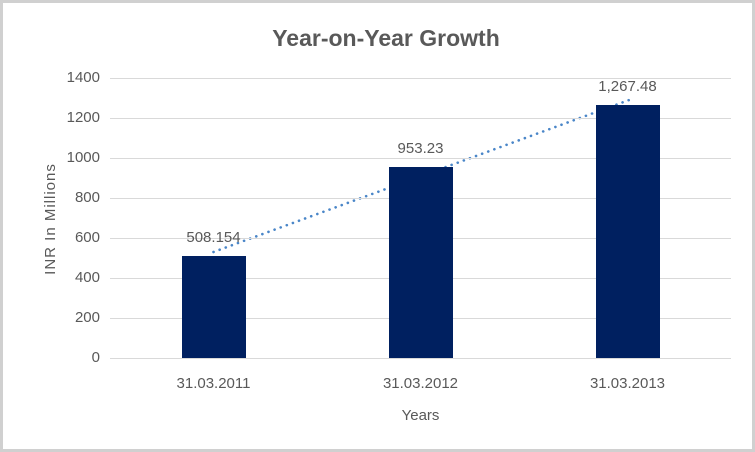 This screenshot has width=755, height=452. Describe the element at coordinates (50, 219) in the screenshot. I see `y-axis-title: INR In Millions` at that location.